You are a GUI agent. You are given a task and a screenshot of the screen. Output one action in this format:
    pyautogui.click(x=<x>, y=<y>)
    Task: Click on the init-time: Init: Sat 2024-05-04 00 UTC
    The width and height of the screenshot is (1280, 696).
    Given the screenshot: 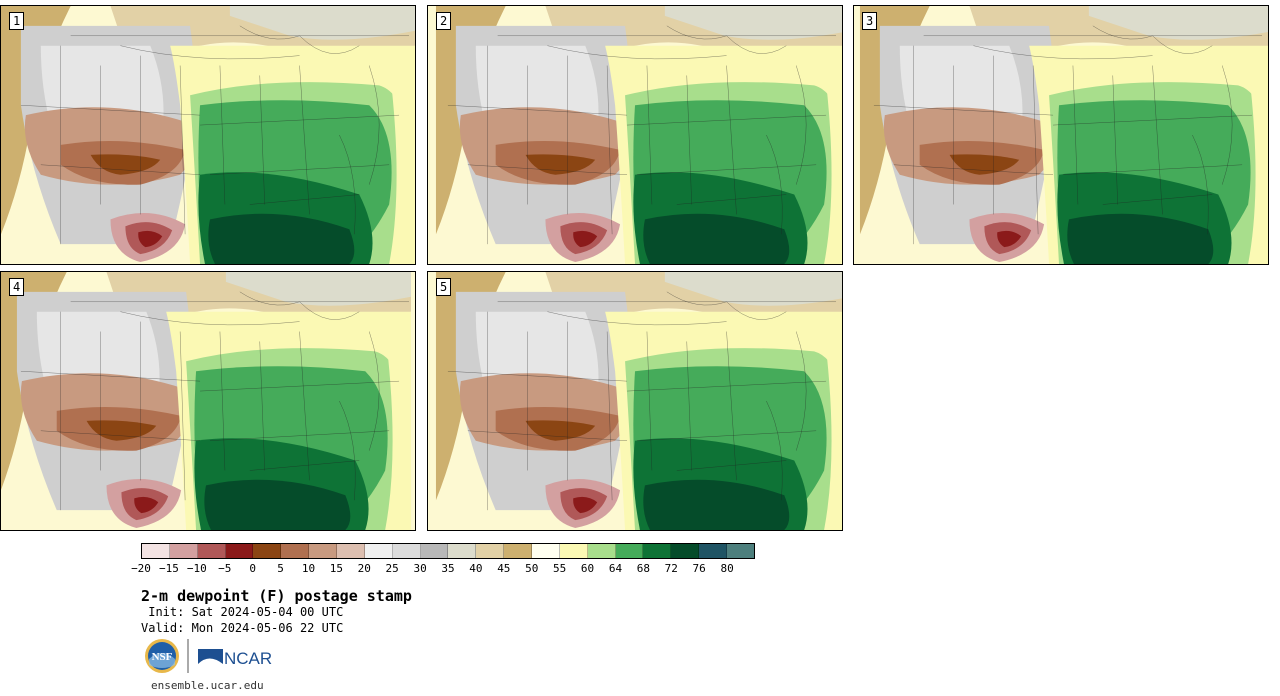 What is the action you would take?
    pyautogui.click(x=242, y=612)
    